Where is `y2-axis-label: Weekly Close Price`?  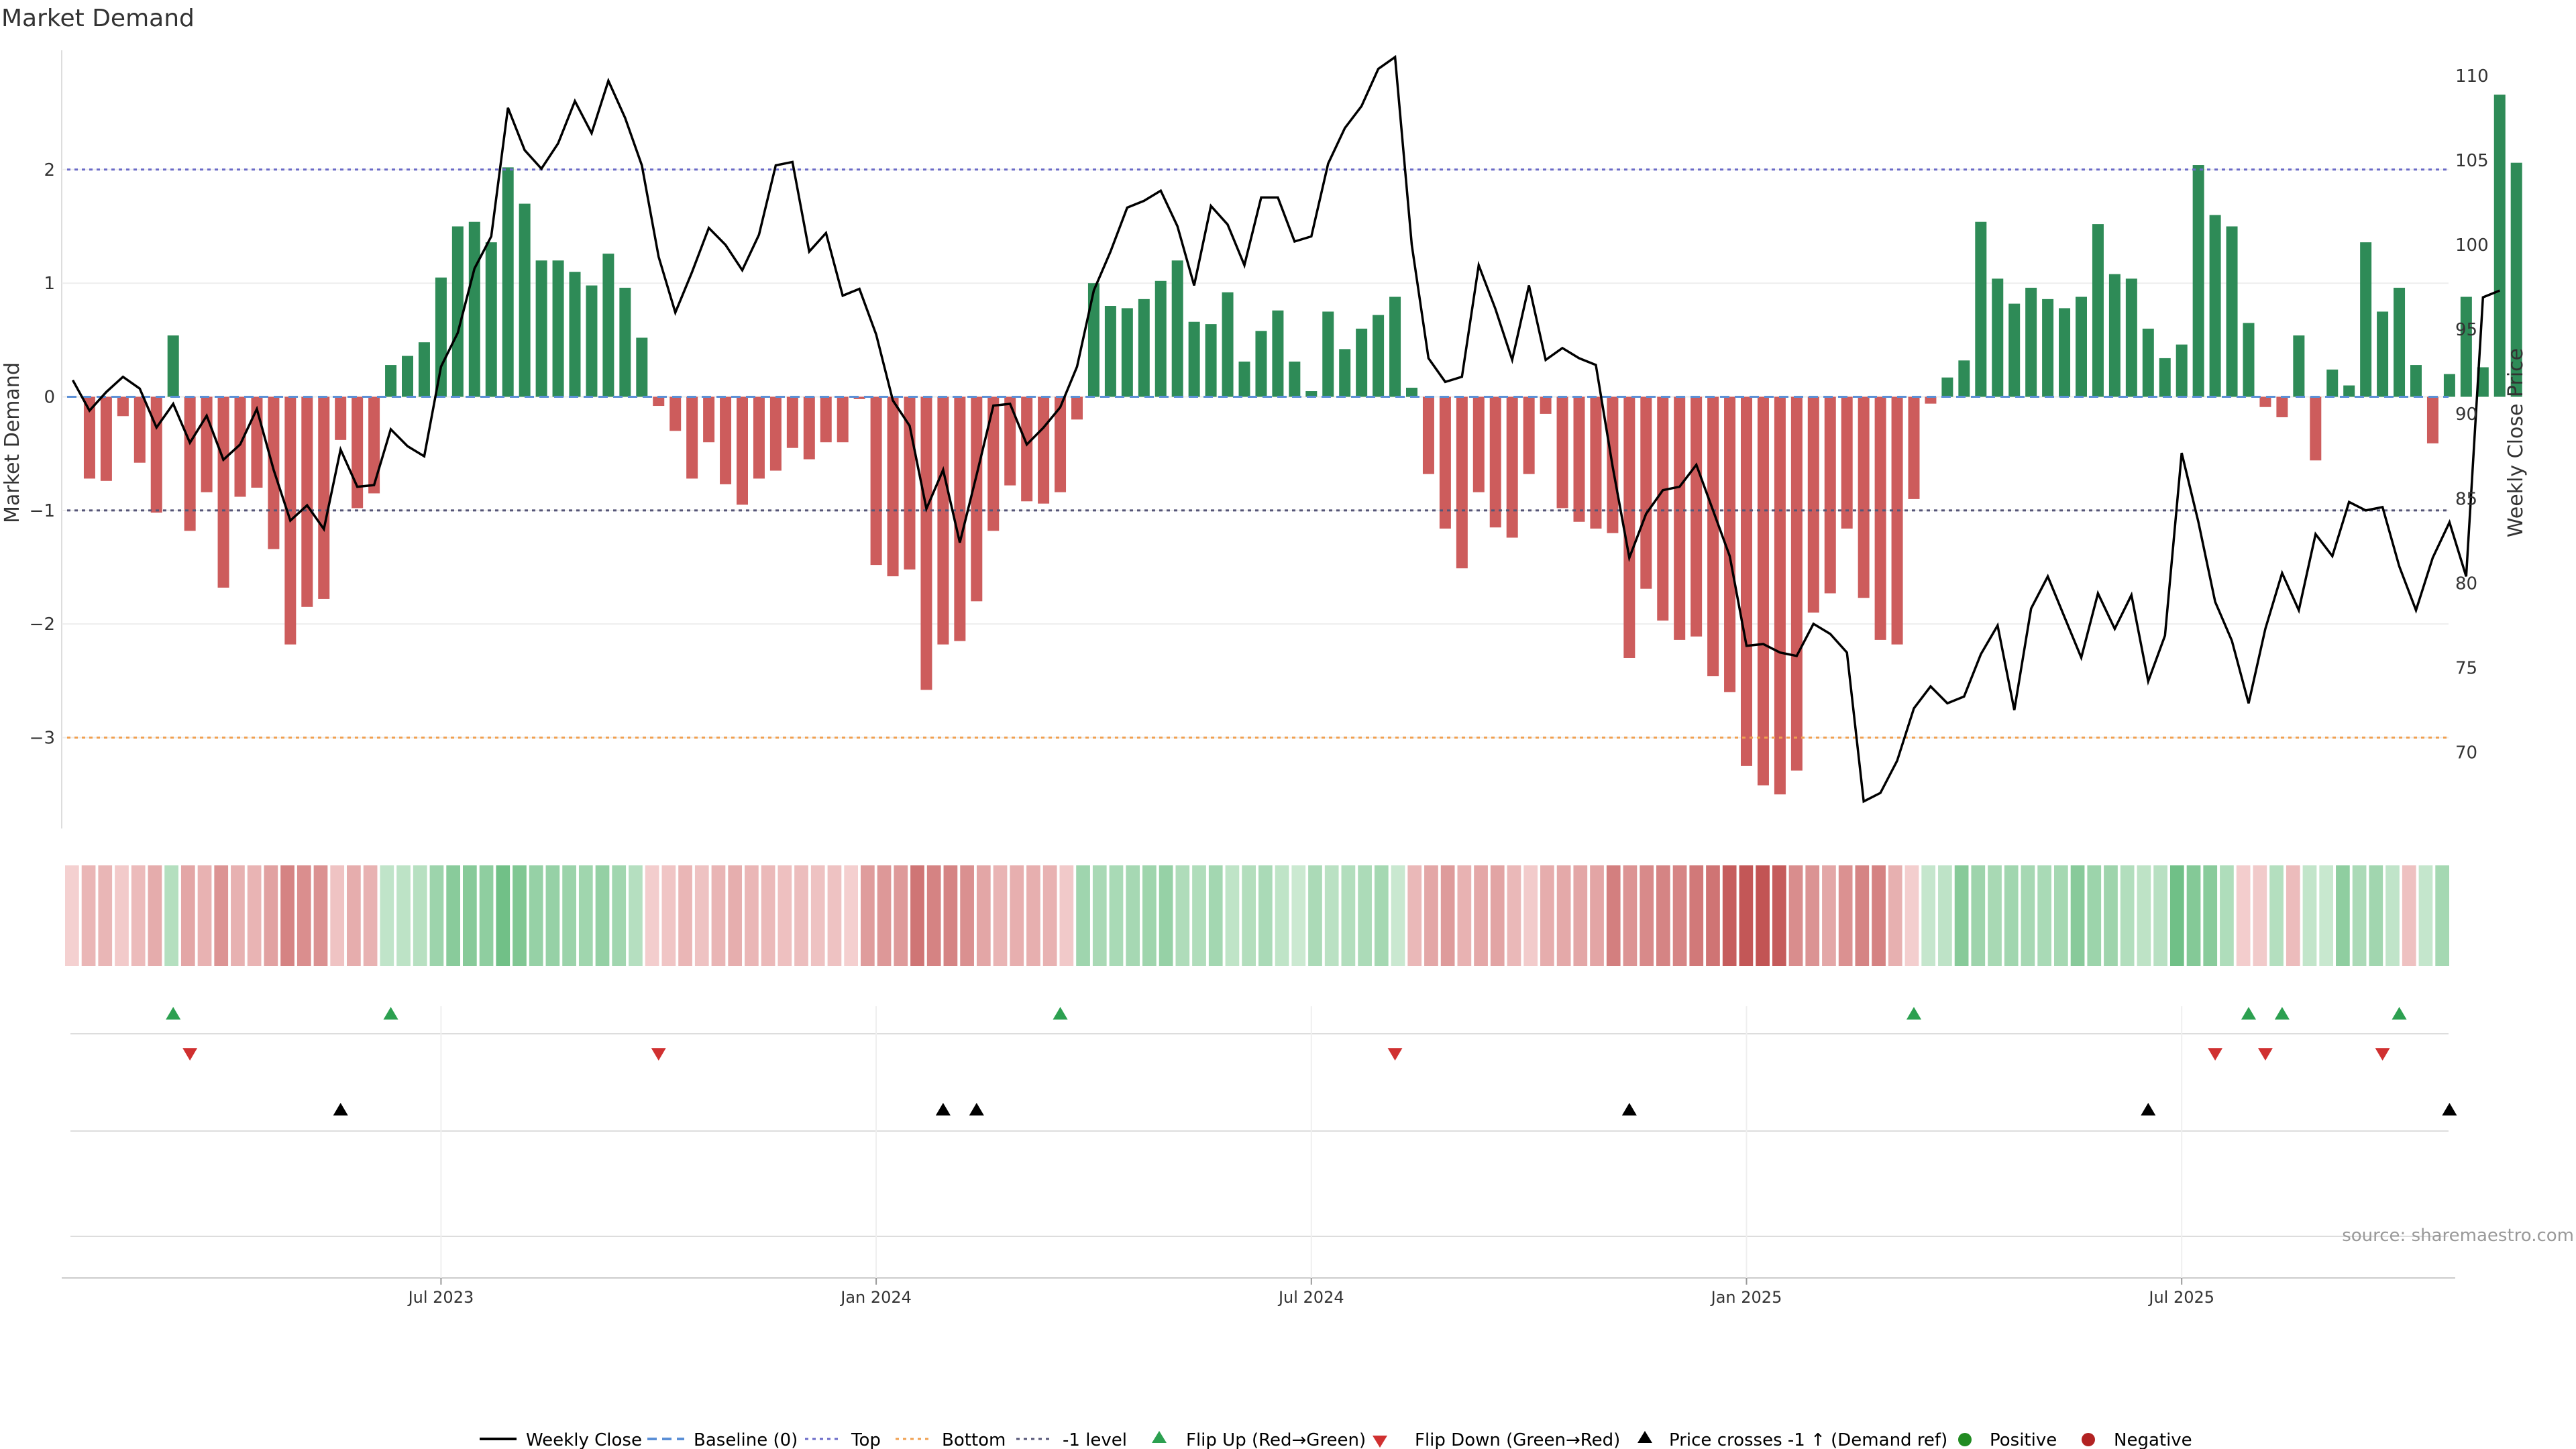 y2-axis-label: Weekly Close Price is located at coordinates (2516, 442).